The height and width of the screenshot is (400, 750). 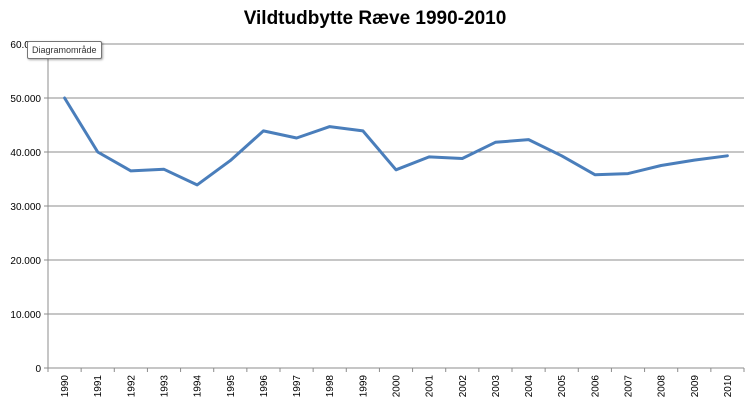 I want to click on x-tick-label: 1994, so click(x=198, y=386).